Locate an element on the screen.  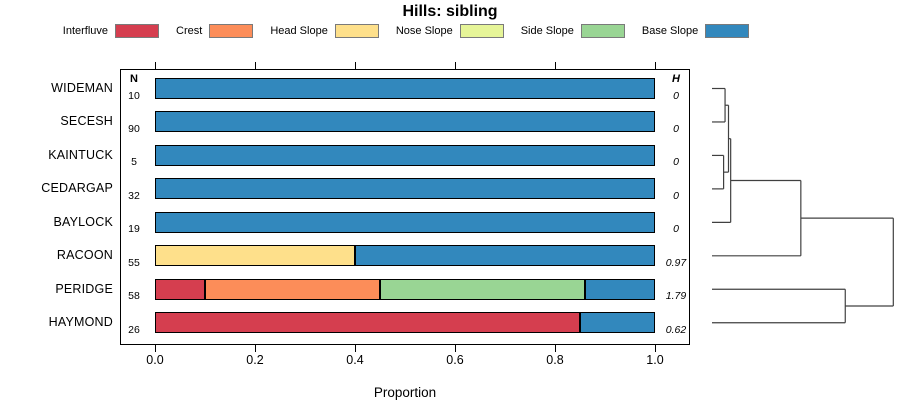
legend-item-label: Head Slope is located at coordinates (299, 31).